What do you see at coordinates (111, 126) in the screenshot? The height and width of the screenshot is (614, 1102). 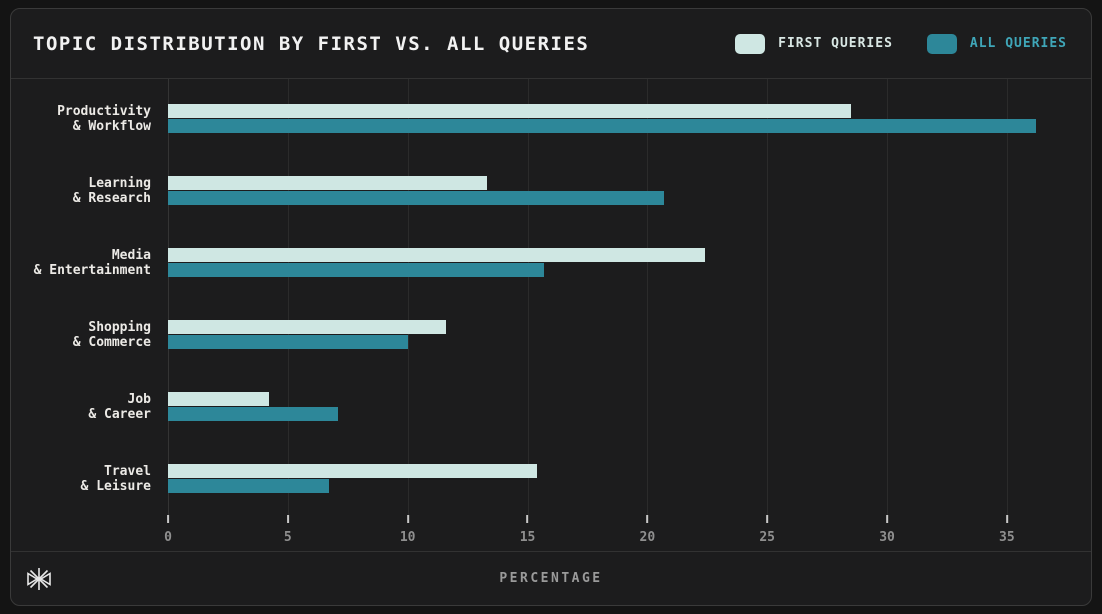 I see `category-label-line: & Workflow` at bounding box center [111, 126].